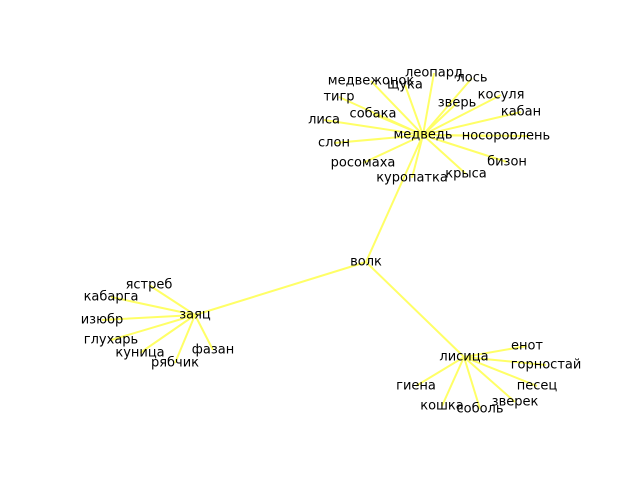  What do you see at coordinates (463, 357) in the screenshot?
I see `node-label-lisitsa: лисица` at bounding box center [463, 357].